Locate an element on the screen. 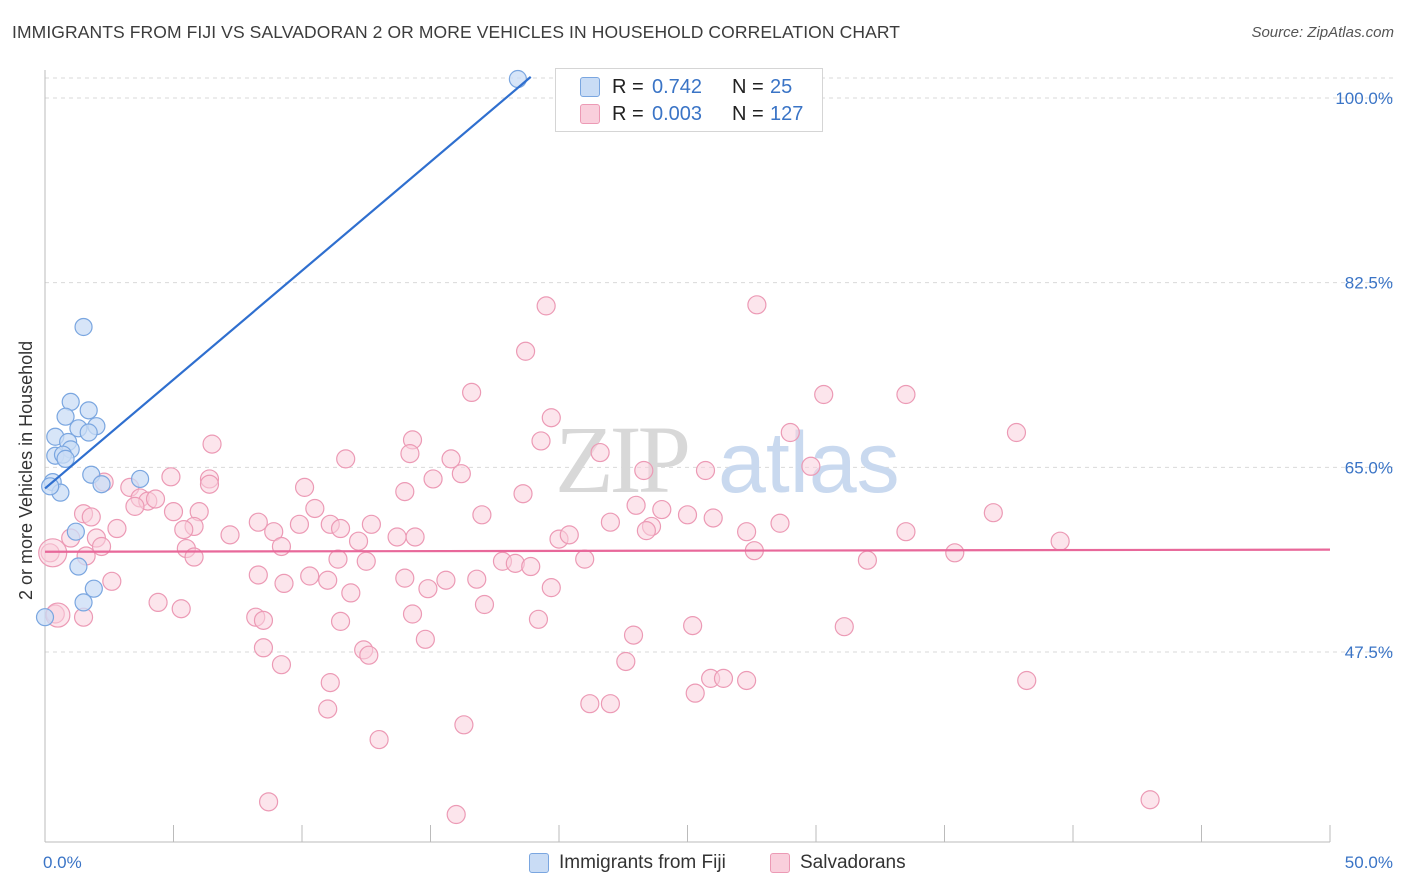 The width and height of the screenshot is (1406, 892). watermark-zip: ZIP is located at coordinates (621, 459).